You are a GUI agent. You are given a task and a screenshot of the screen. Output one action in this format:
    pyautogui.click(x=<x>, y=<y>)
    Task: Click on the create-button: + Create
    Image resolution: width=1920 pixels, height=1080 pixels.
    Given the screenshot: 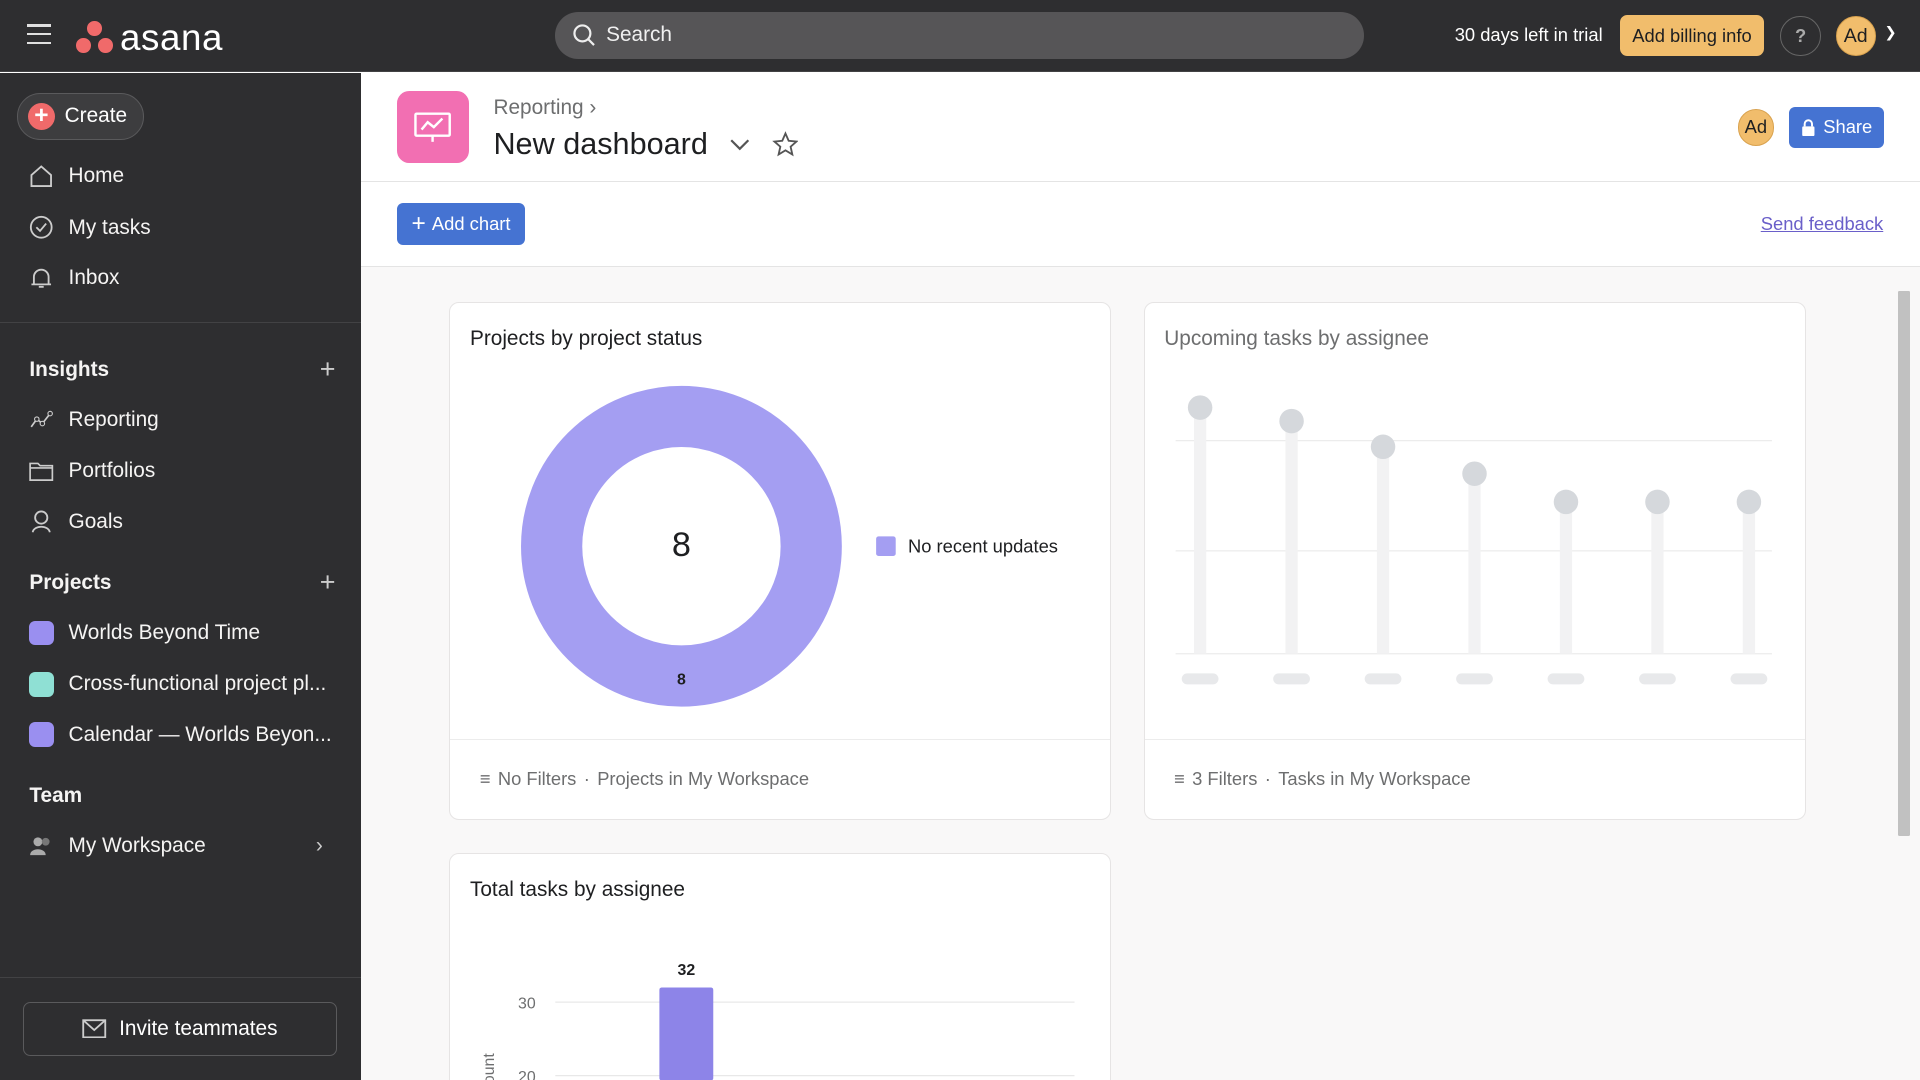 What is the action you would take?
    pyautogui.click(x=81, y=116)
    